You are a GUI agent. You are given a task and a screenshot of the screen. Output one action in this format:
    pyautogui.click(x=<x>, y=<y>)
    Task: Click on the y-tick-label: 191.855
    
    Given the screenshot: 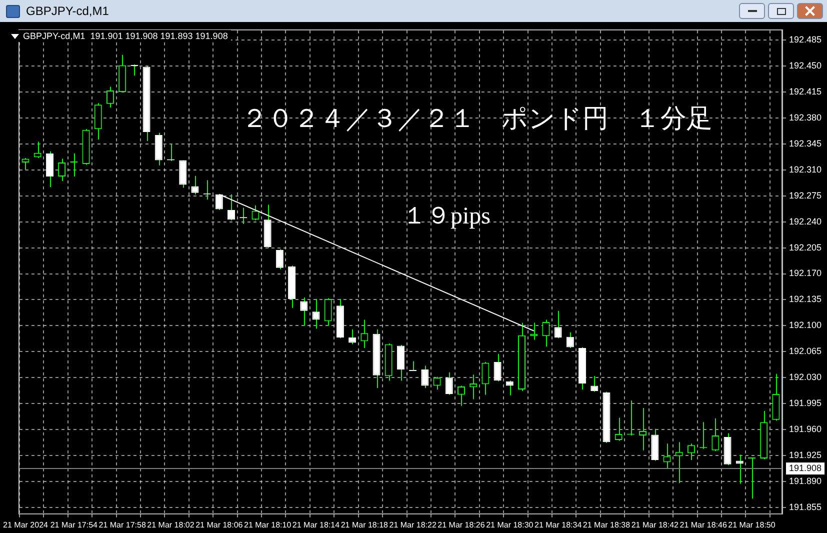 What is the action you would take?
    pyautogui.click(x=805, y=507)
    